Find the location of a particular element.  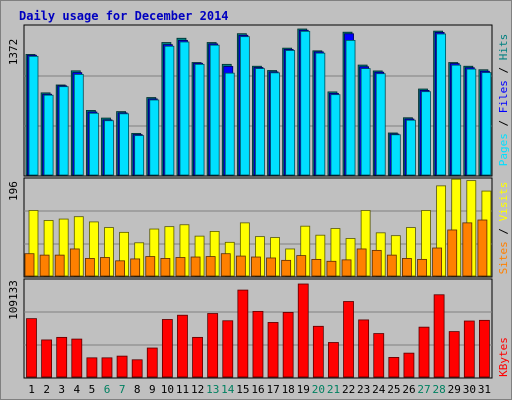

x-tick-label-day-5: 5 is located at coordinates (92, 389).